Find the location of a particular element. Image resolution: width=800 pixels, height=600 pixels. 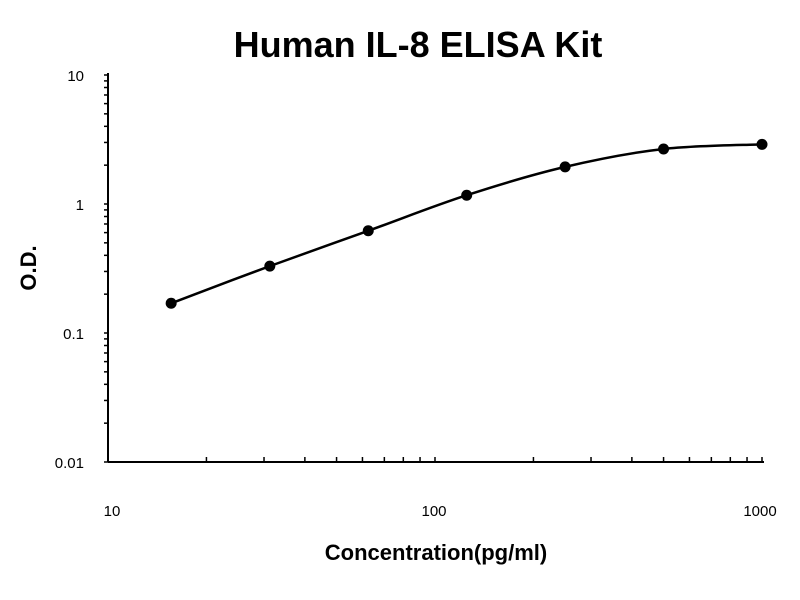

y-tick-label: 1 is located at coordinates (80, 205).